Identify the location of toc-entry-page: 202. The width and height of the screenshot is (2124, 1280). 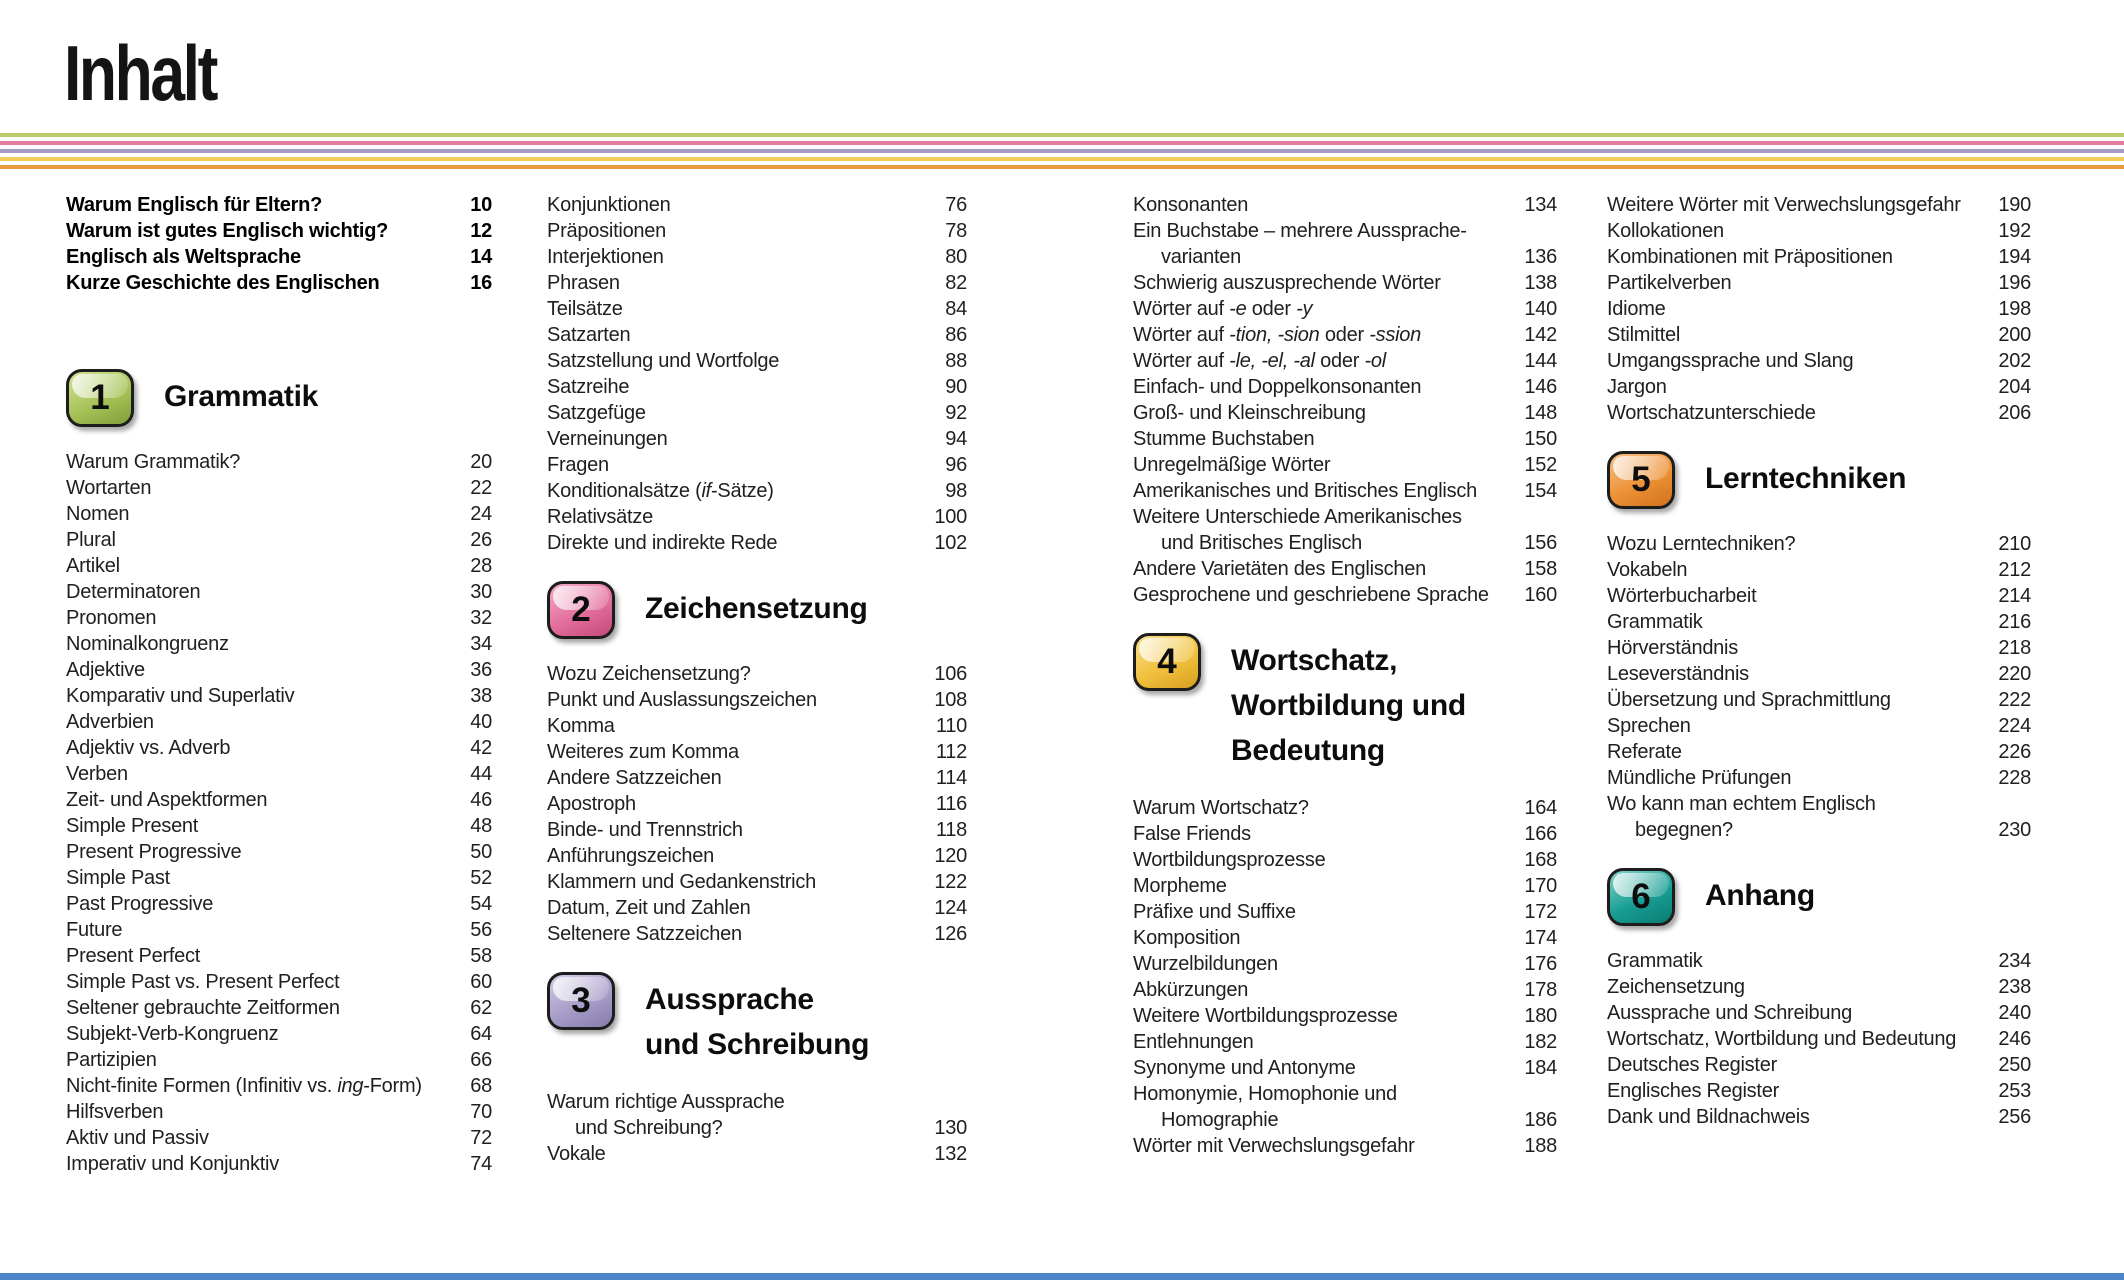
(2014, 361).